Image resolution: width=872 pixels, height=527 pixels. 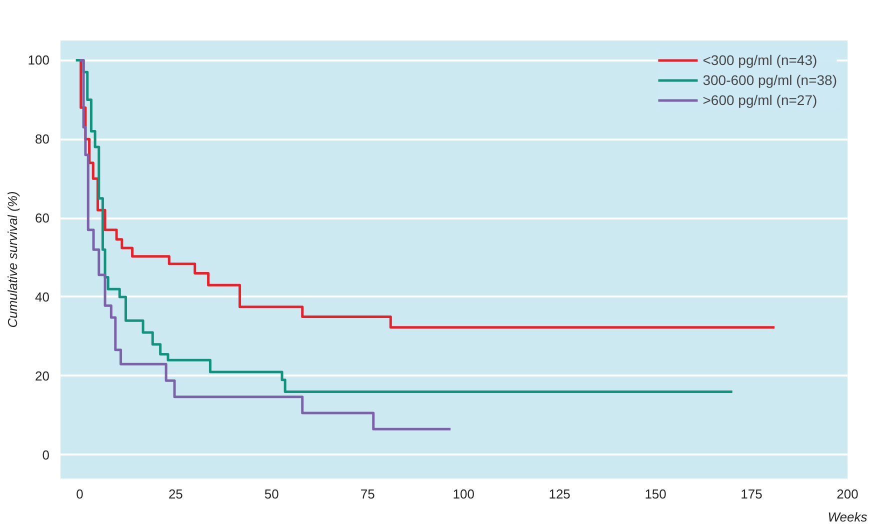 I want to click on x-tick-label: 175, so click(x=751, y=494).